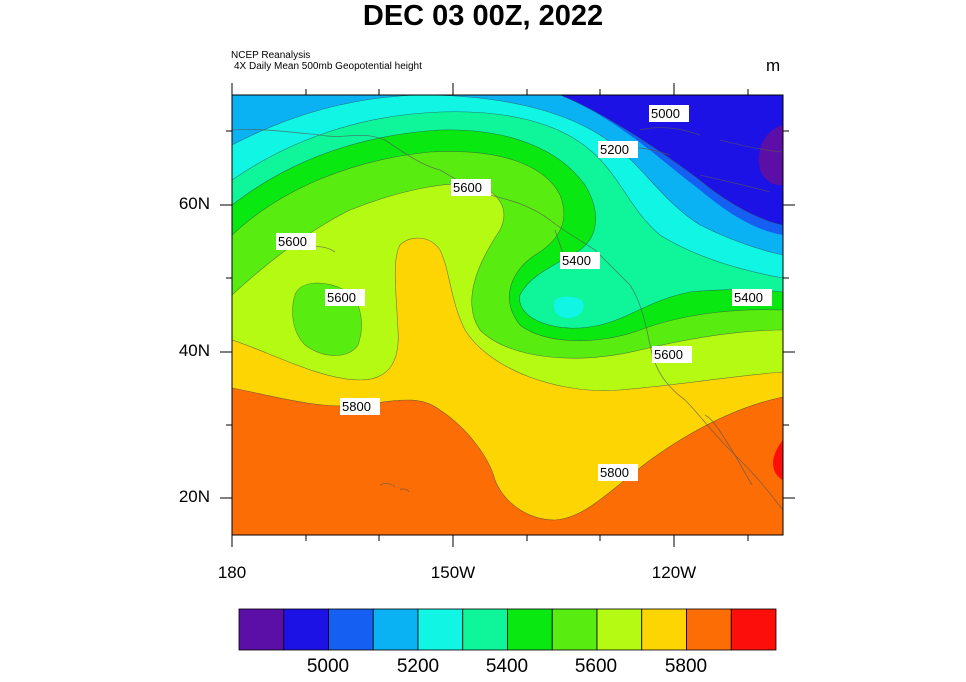  What do you see at coordinates (674, 572) in the screenshot?
I see `lon-label-120w: 120W` at bounding box center [674, 572].